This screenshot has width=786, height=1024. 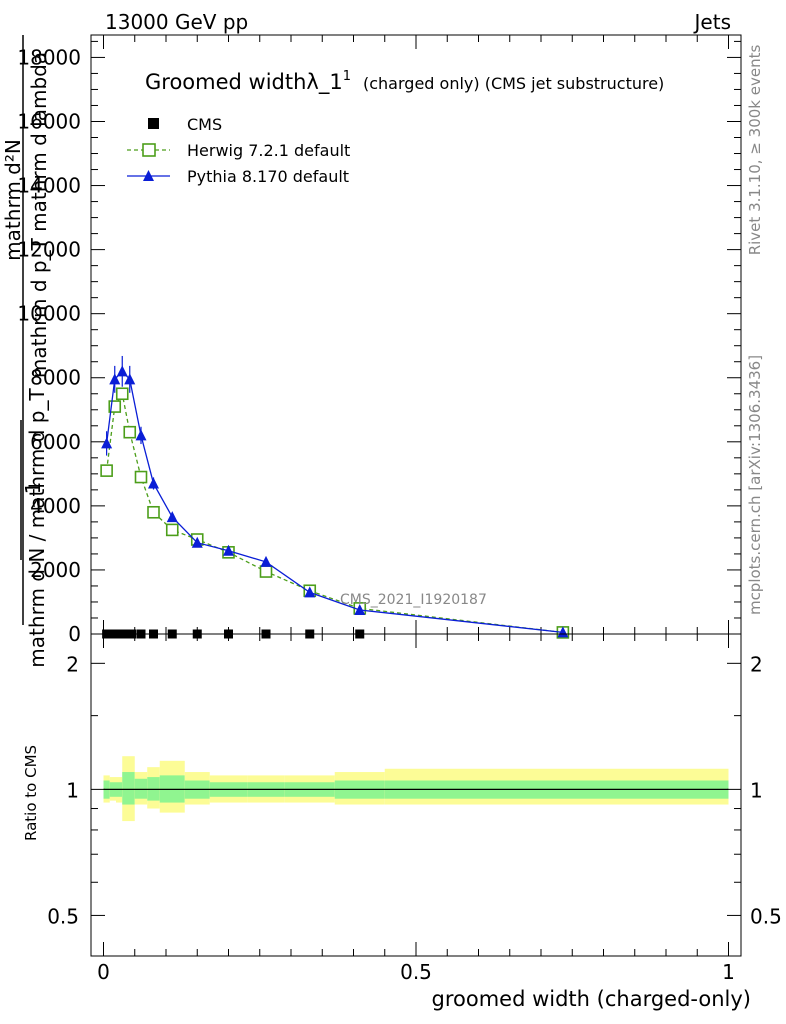 What do you see at coordinates (31, 793) in the screenshot?
I see `ratio-y-axis-label: Ratio to CMS` at bounding box center [31, 793].